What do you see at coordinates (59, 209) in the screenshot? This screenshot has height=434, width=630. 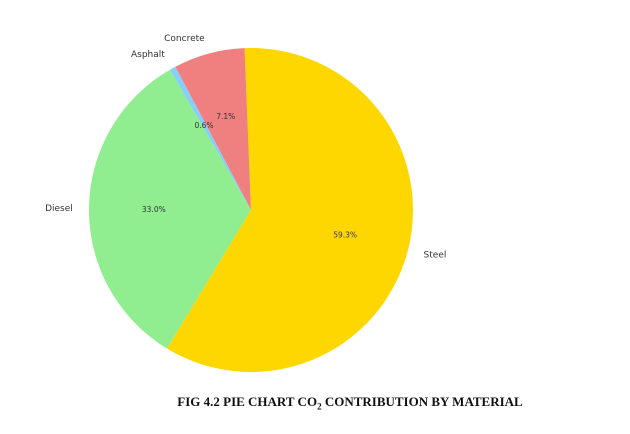 I see `slice-label-diesel: Diesel` at bounding box center [59, 209].